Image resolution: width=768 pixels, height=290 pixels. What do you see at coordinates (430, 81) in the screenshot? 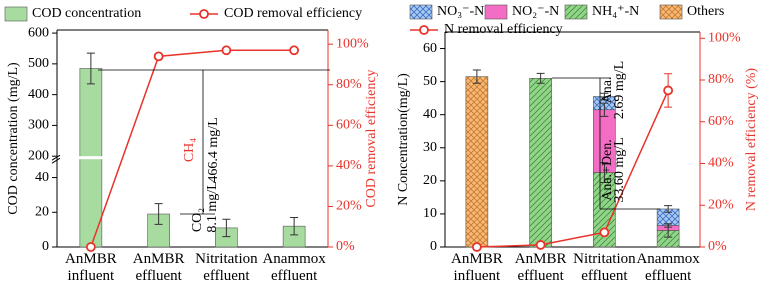
I see `y-tick-label: 50` at bounding box center [430, 81].